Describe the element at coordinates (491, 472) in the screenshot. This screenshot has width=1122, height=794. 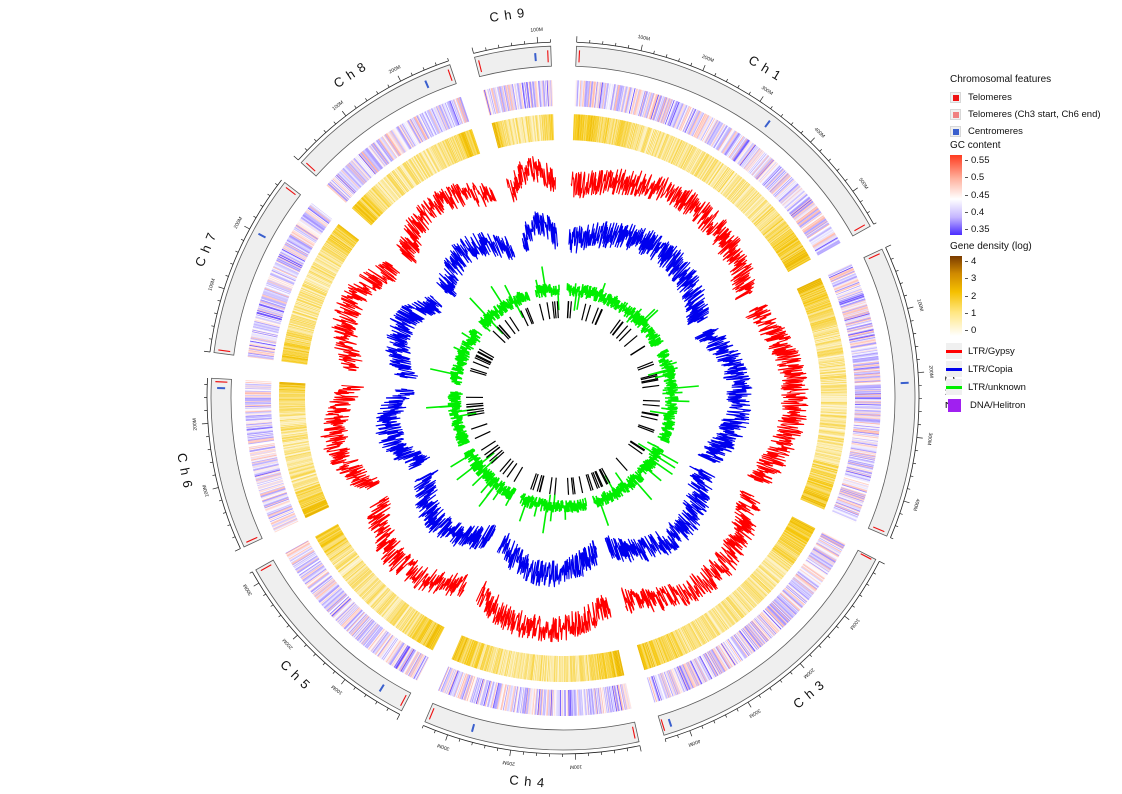
I see `unknown-baseline` at that location.